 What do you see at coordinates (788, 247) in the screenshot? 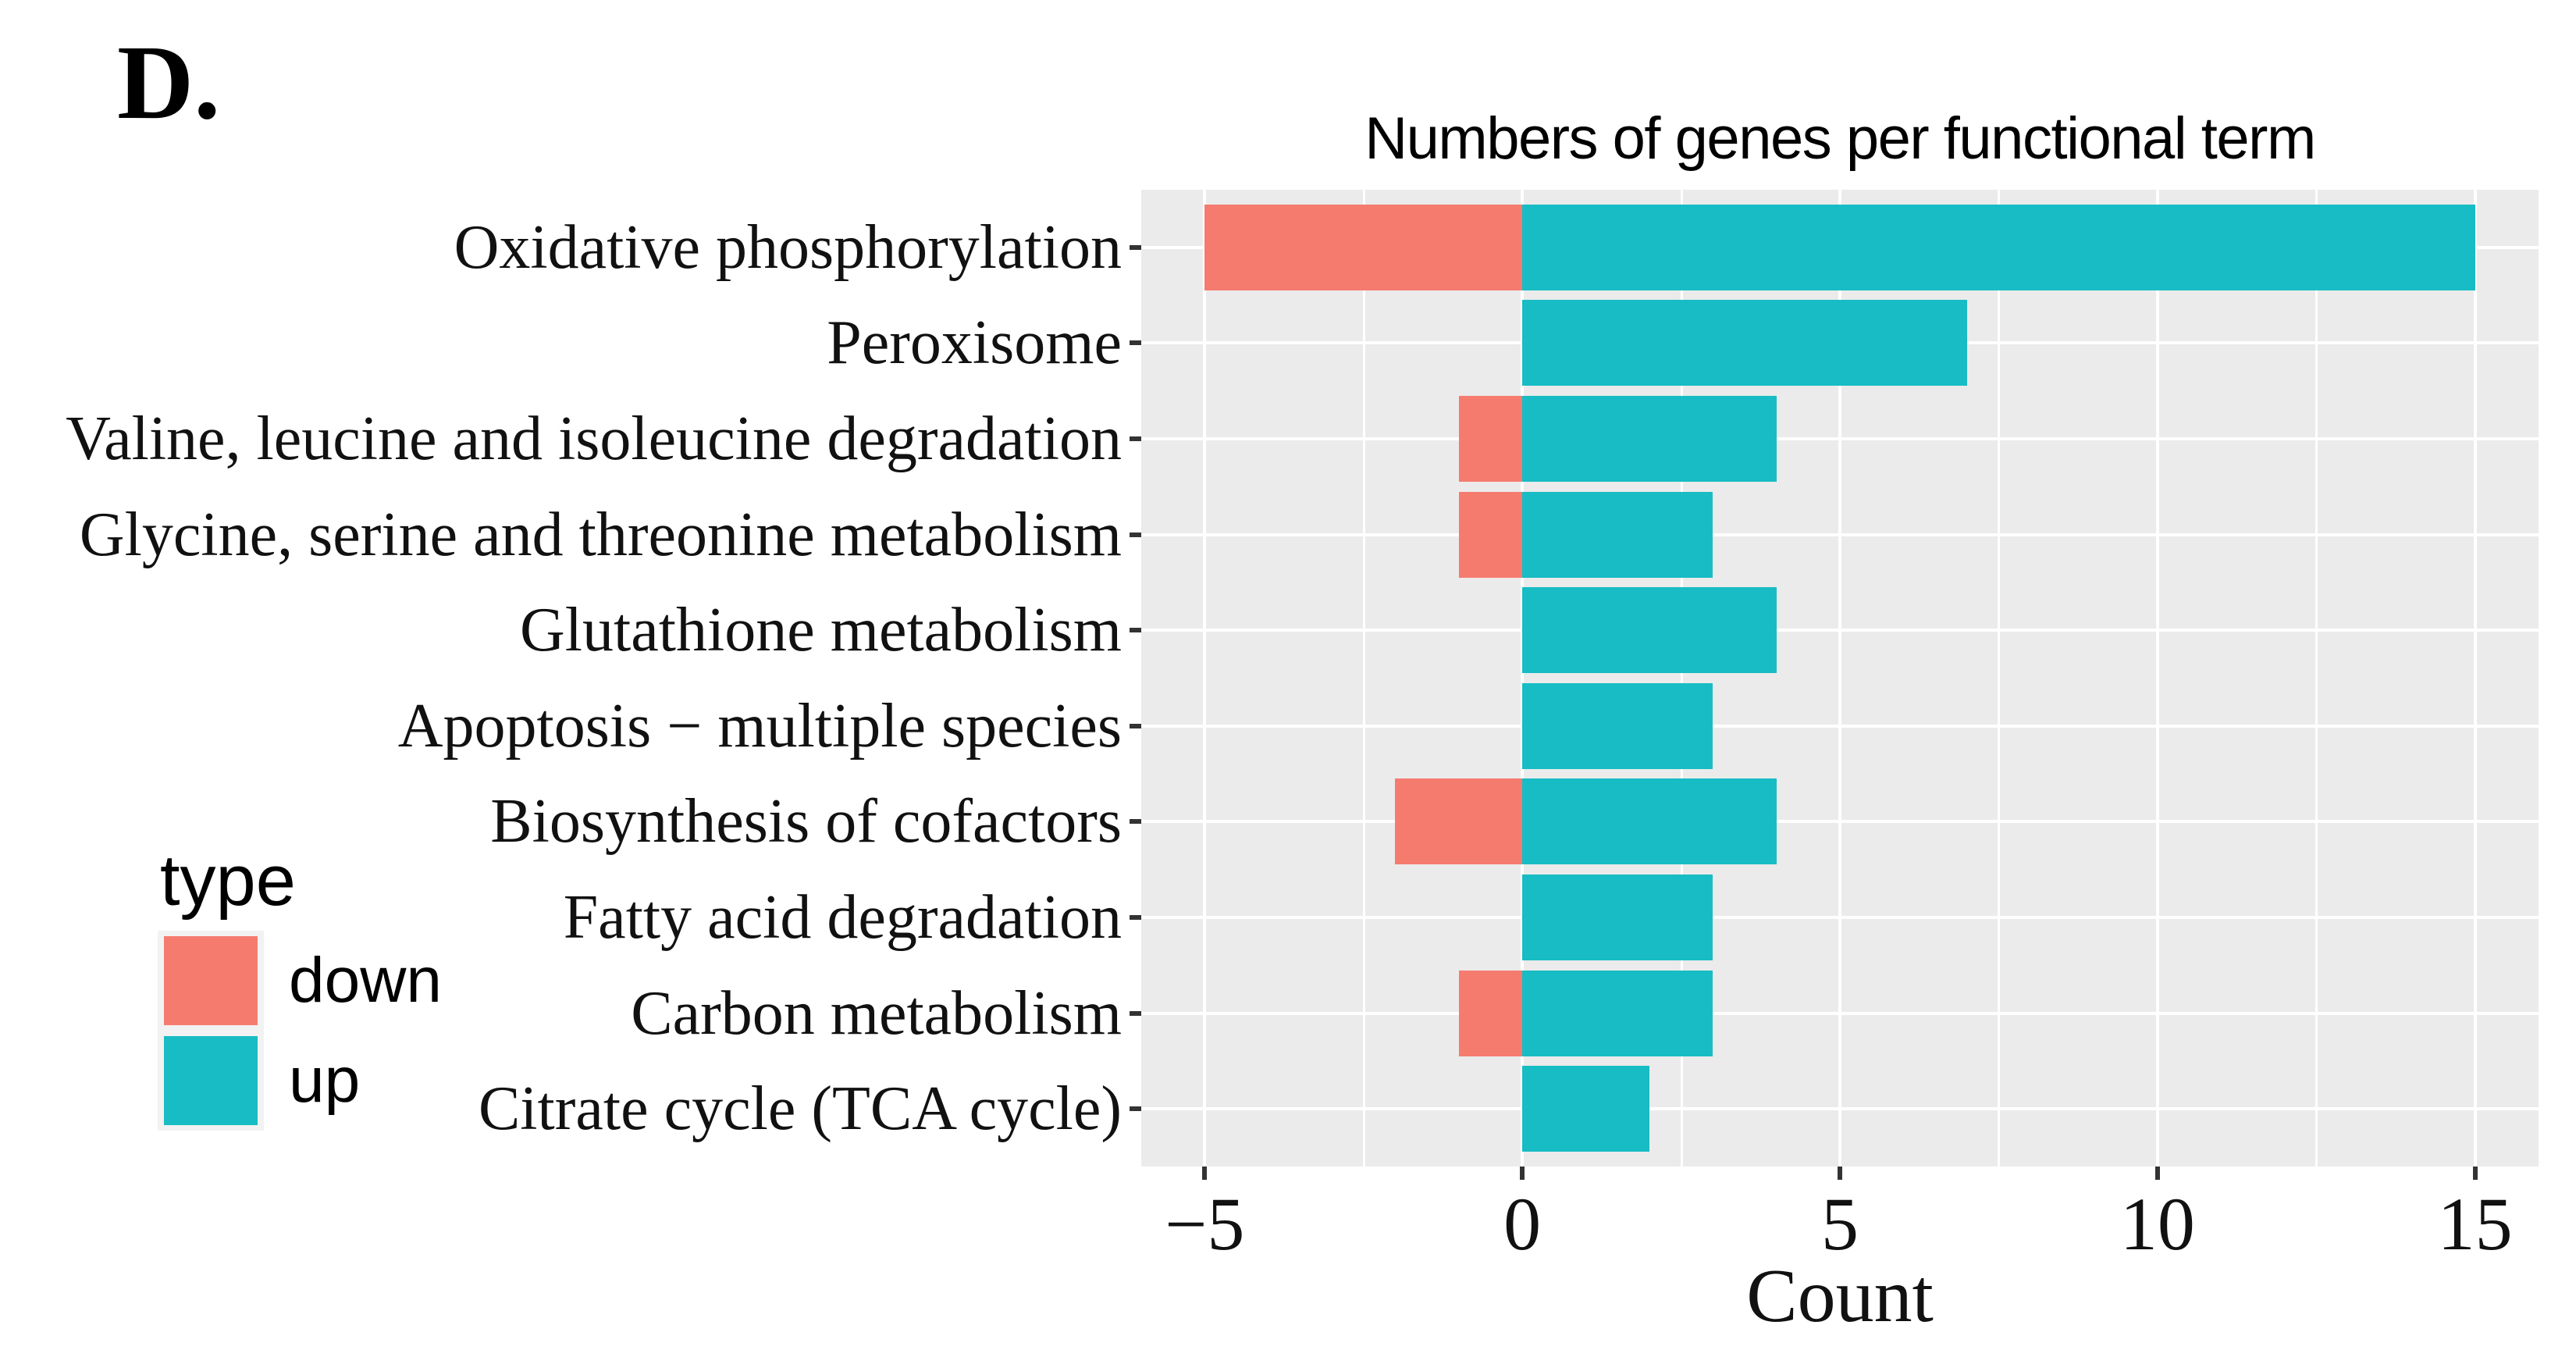
I see `y-axis-category-label: Oxidative phosphorylation` at bounding box center [788, 247].